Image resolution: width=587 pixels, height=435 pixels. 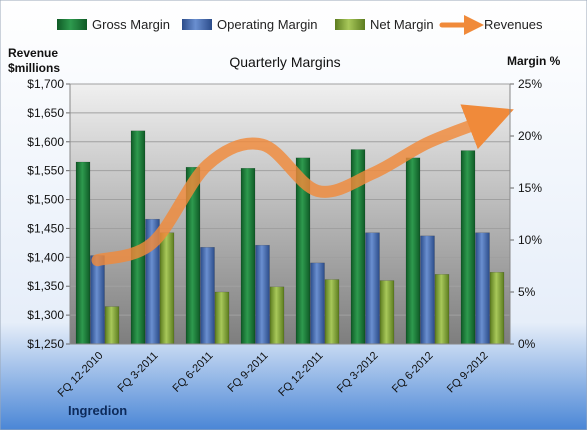 I want to click on right-axis-tick-label: 15%, so click(x=530, y=188).